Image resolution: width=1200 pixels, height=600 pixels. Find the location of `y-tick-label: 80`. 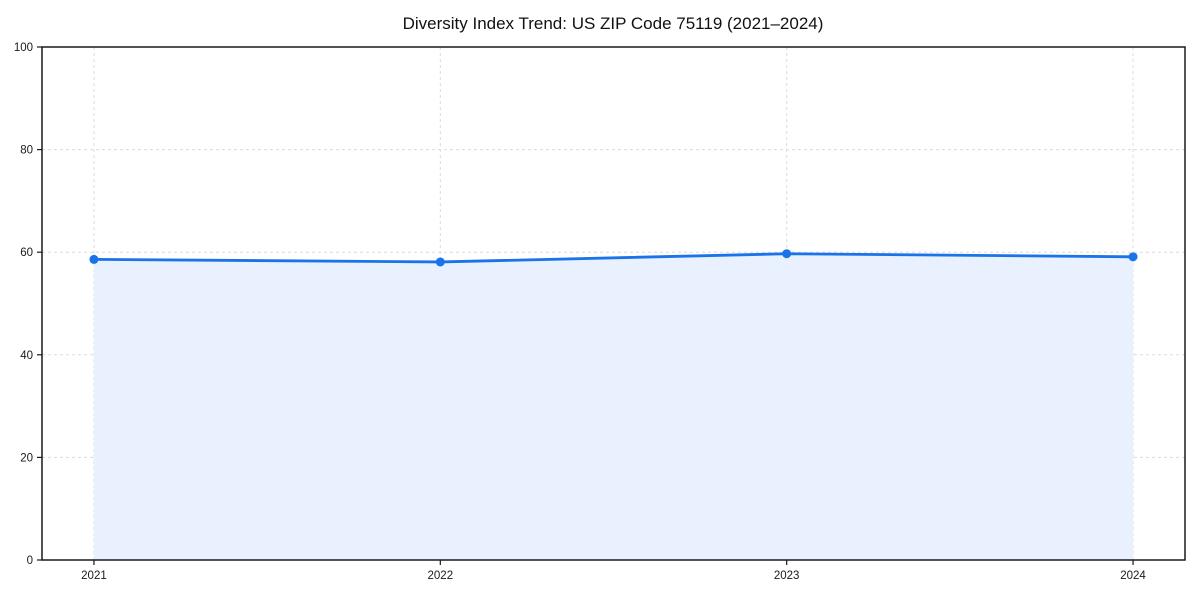

y-tick-label: 80 is located at coordinates (26, 151).